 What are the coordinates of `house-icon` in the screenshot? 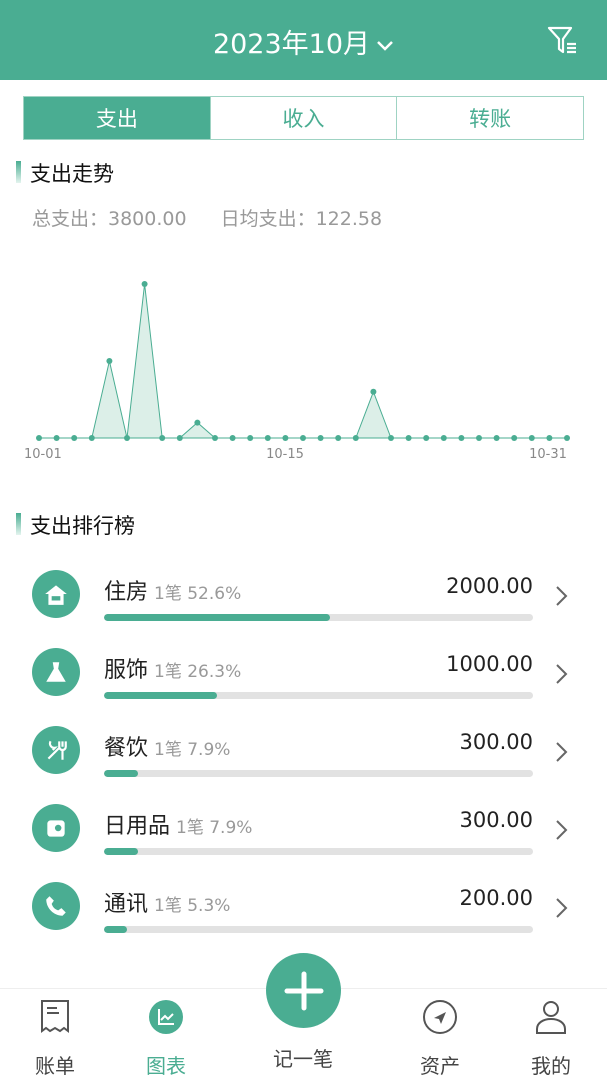 It's located at (56, 595).